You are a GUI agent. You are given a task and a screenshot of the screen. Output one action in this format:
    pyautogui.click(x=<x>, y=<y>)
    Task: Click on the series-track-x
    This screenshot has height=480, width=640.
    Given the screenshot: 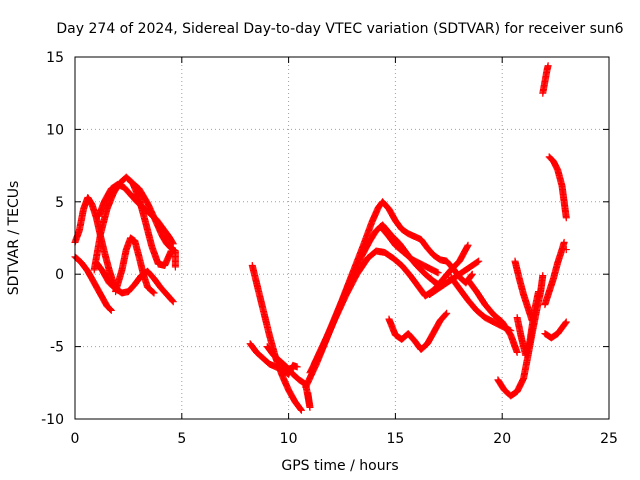 What is the action you would take?
    pyautogui.click(x=557, y=187)
    